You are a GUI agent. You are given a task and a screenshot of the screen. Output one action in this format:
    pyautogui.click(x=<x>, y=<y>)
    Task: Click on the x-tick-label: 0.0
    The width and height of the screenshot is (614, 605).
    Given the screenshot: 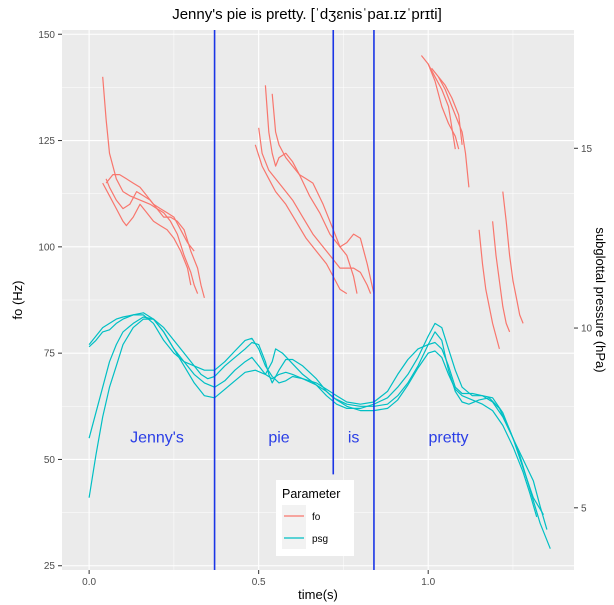 What is the action you would take?
    pyautogui.click(x=89, y=582)
    